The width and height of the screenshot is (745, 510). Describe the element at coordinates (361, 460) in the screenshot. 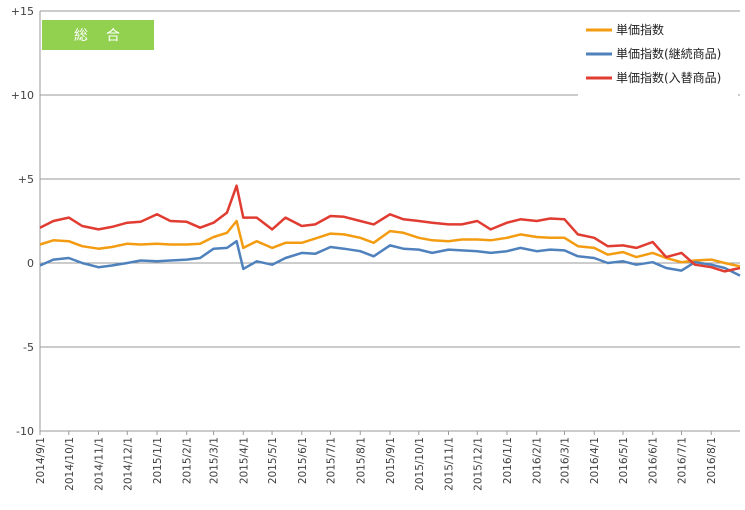

I see `x-tick-label: 2015/8/1` at that location.